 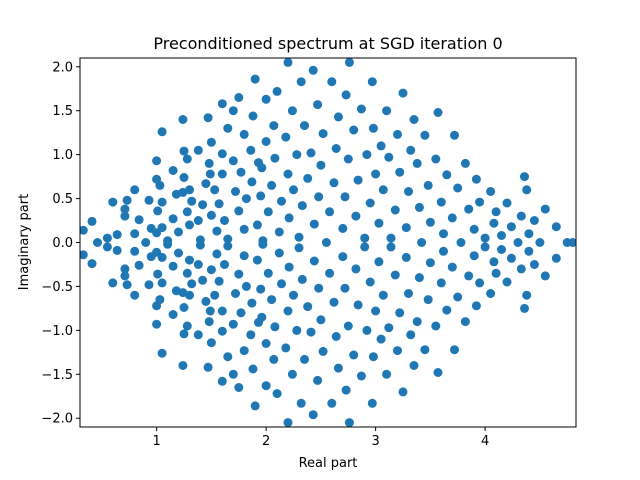 What do you see at coordinates (328, 463) in the screenshot?
I see `x-axis-title: Real part` at bounding box center [328, 463].